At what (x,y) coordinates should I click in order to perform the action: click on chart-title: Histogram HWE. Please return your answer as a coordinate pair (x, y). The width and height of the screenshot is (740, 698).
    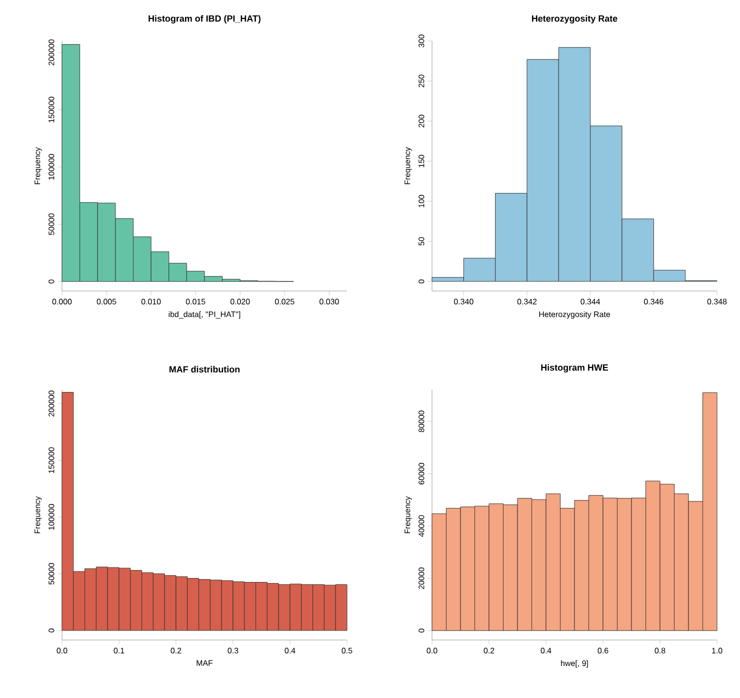
    Looking at the image, I should click on (574, 368).